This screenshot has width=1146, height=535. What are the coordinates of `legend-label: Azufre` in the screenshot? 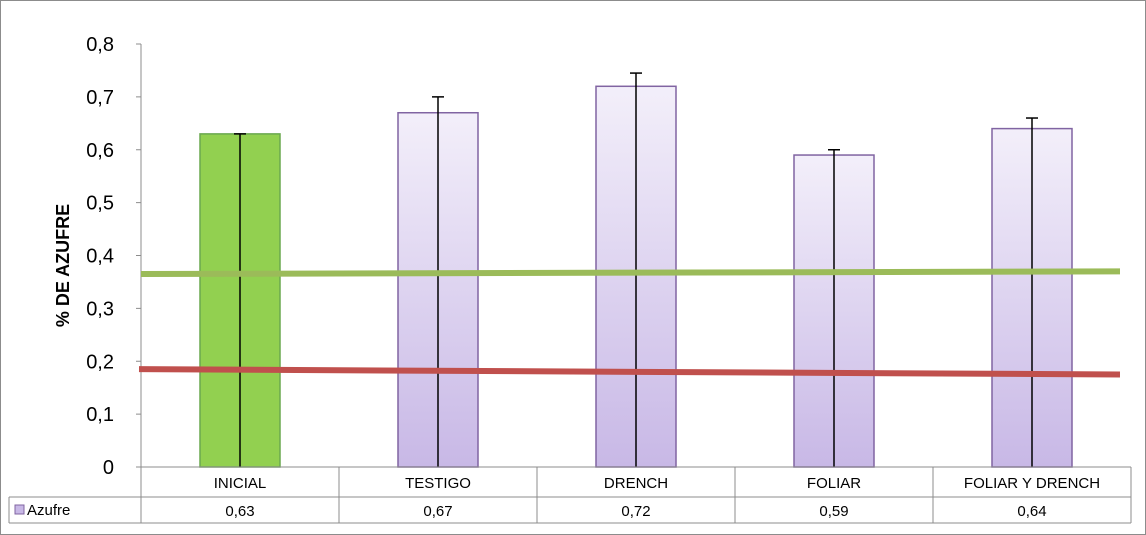 It's located at (48, 510).